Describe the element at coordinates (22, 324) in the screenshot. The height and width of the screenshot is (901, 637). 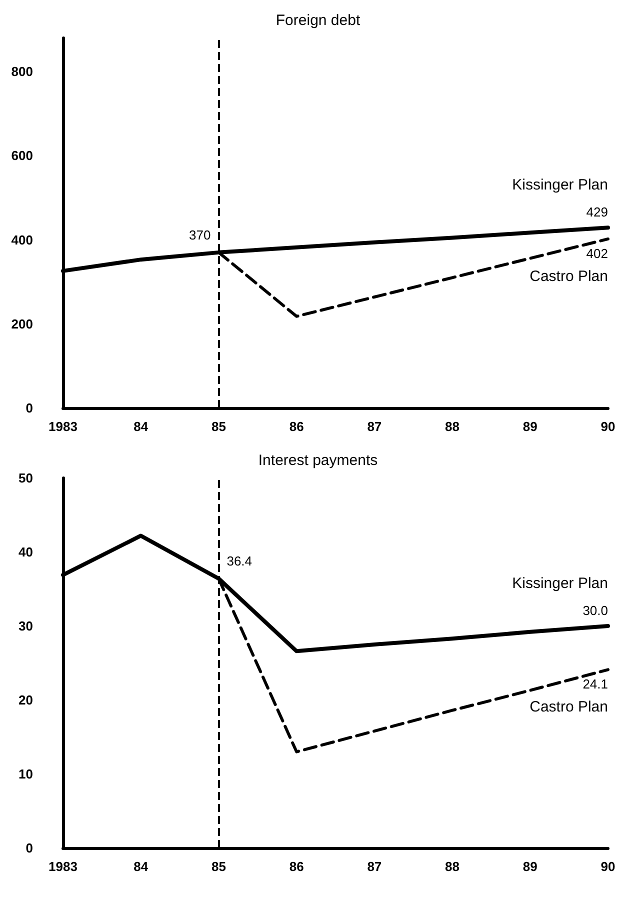
I see `y-tick-label: 200` at that location.